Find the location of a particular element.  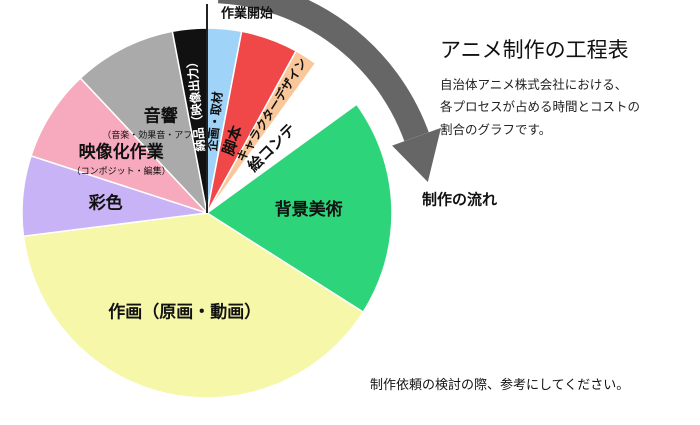

slice-label: 音響 is located at coordinates (161, 115).